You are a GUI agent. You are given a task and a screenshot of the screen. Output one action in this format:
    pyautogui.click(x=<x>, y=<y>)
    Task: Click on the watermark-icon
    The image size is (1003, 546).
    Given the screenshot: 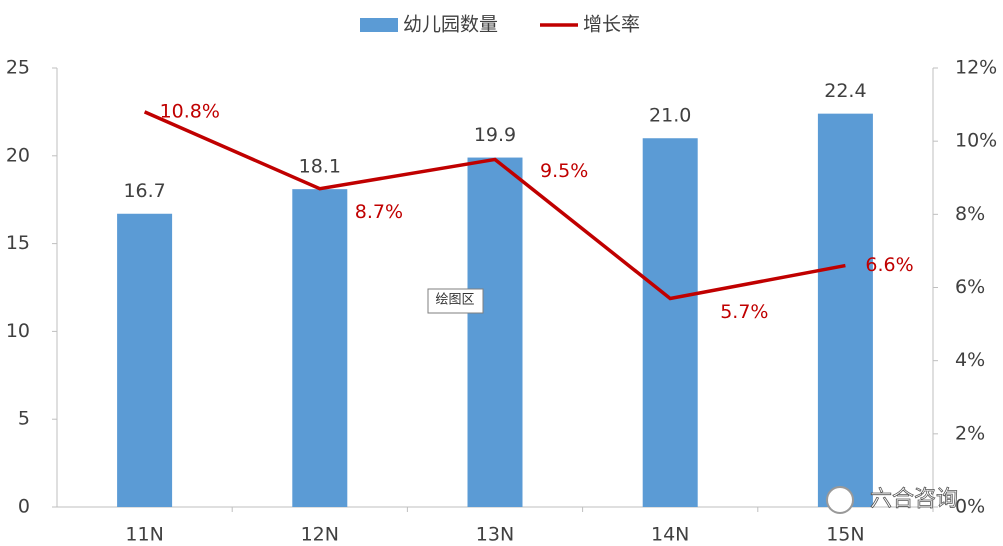 What is the action you would take?
    pyautogui.click(x=840, y=500)
    